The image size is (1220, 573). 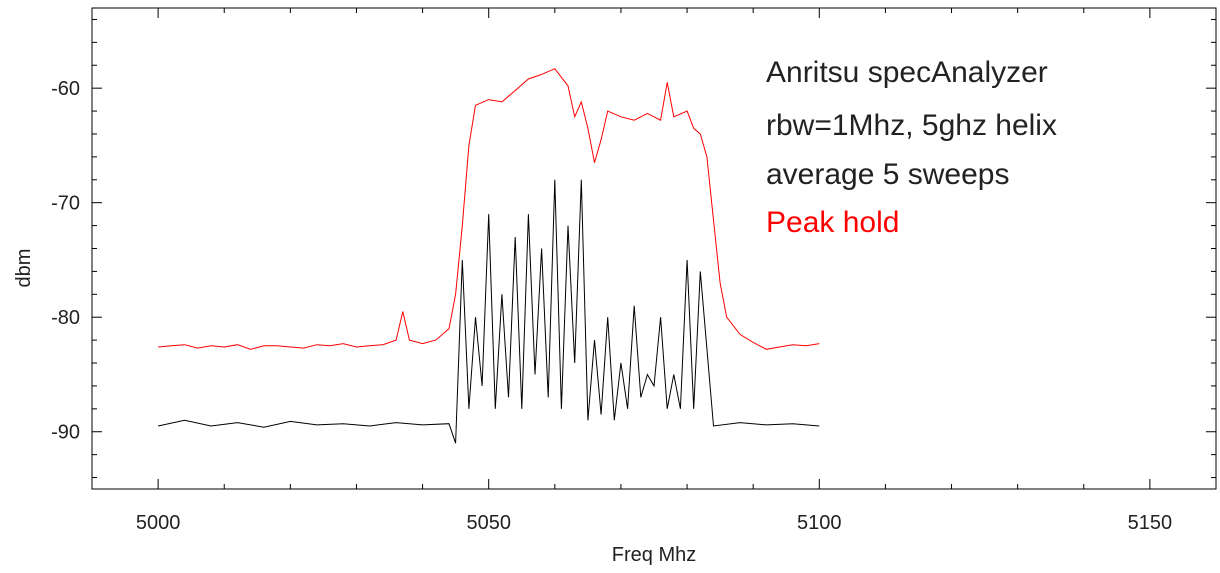 What do you see at coordinates (888, 174) in the screenshot?
I see `annotation-averaging: average 5 sweeps` at bounding box center [888, 174].